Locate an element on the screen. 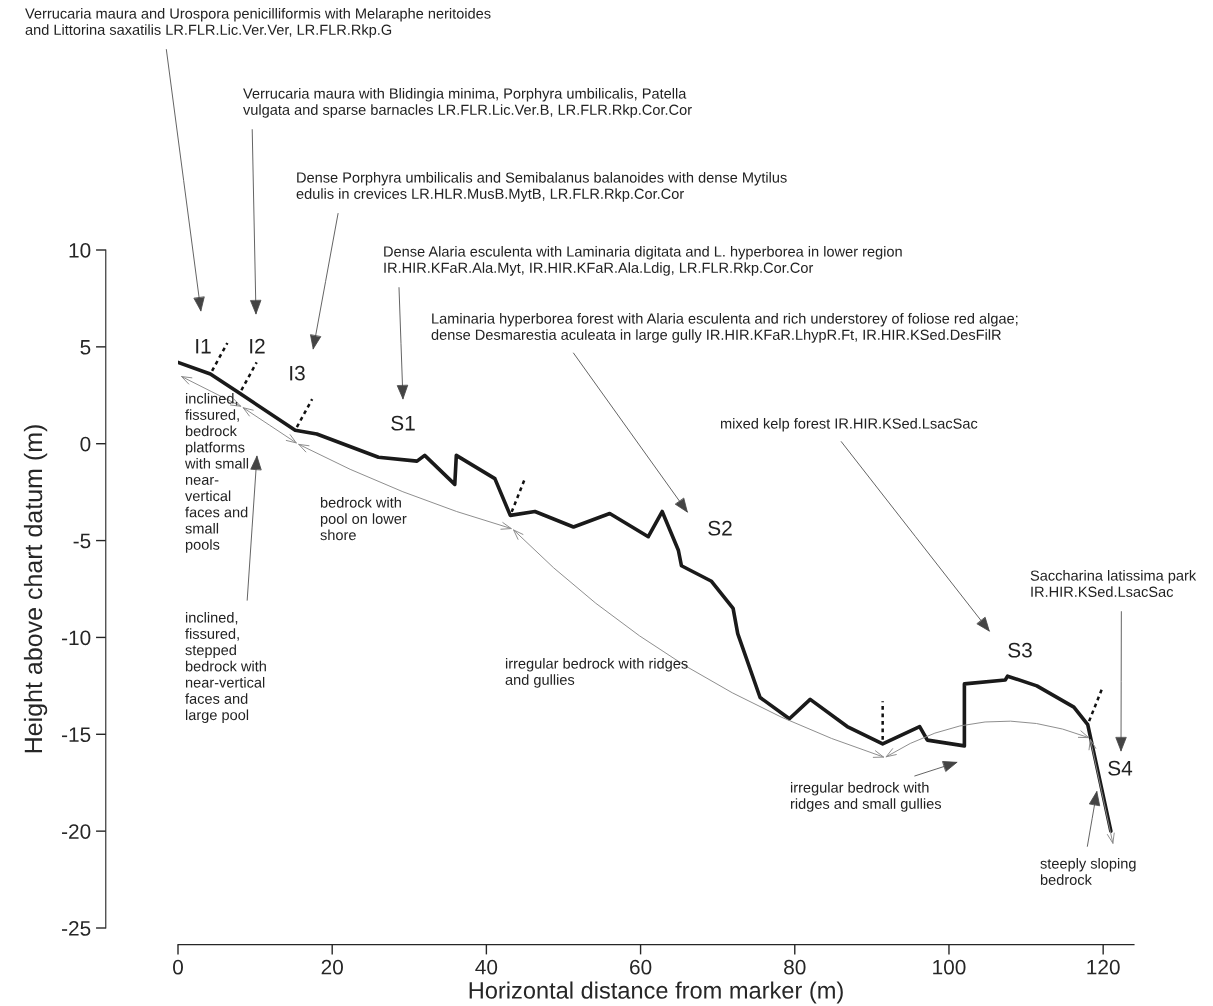  y-tick-label: 10 is located at coordinates (80, 250).